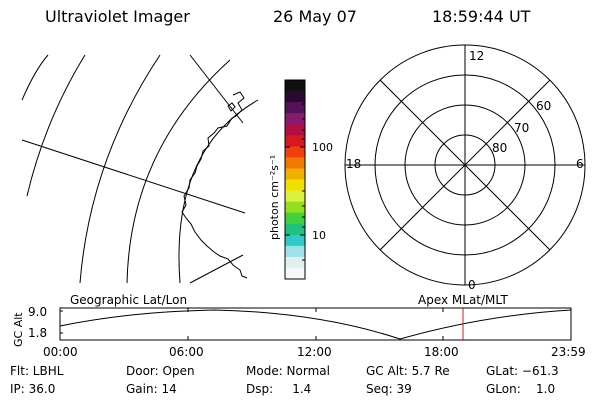 Image resolution: width=600 pixels, height=400 pixels. I want to click on apex-label: Apex MLat/MLT, so click(463, 300).